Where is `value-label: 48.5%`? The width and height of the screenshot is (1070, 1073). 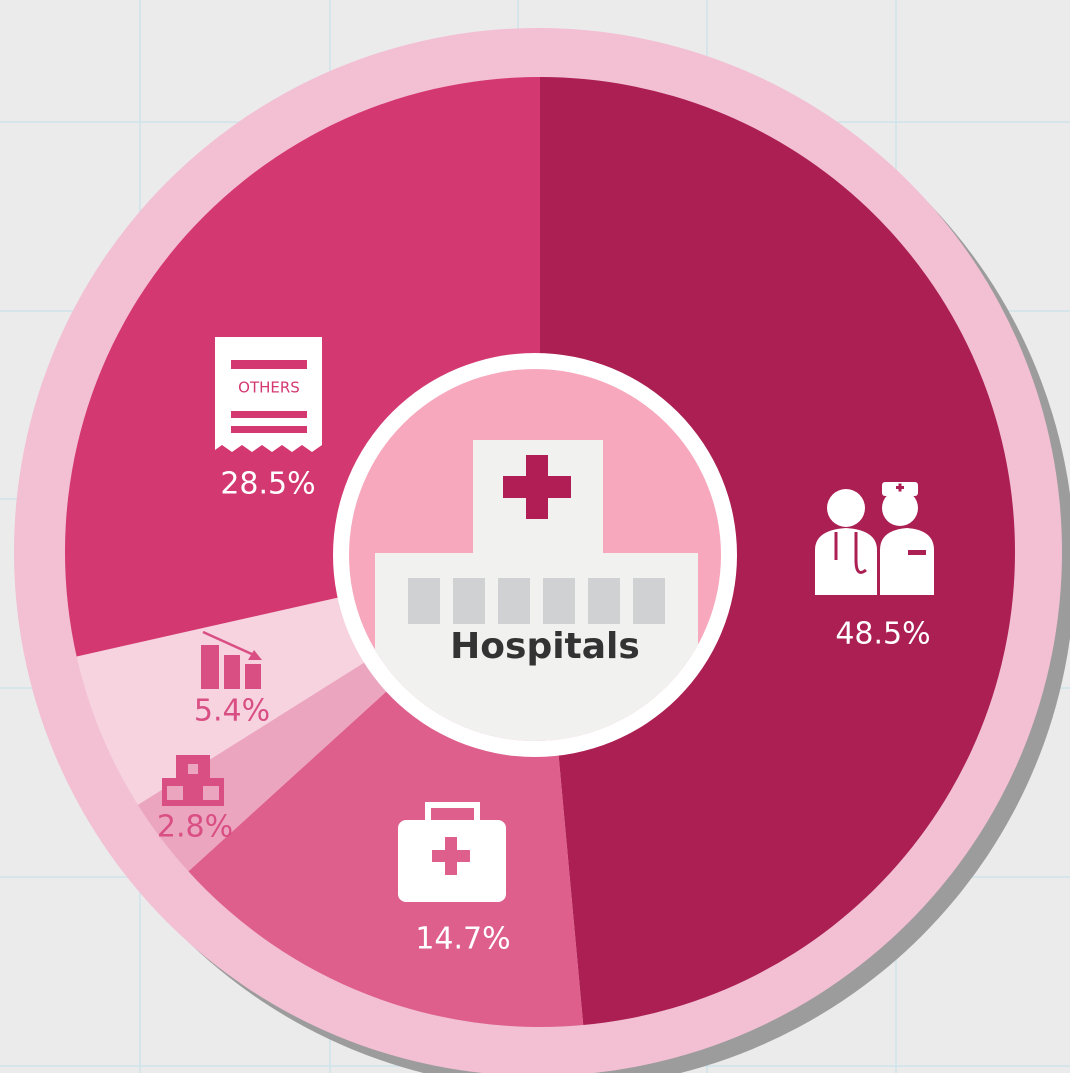
value-label: 48.5% is located at coordinates (882, 634).